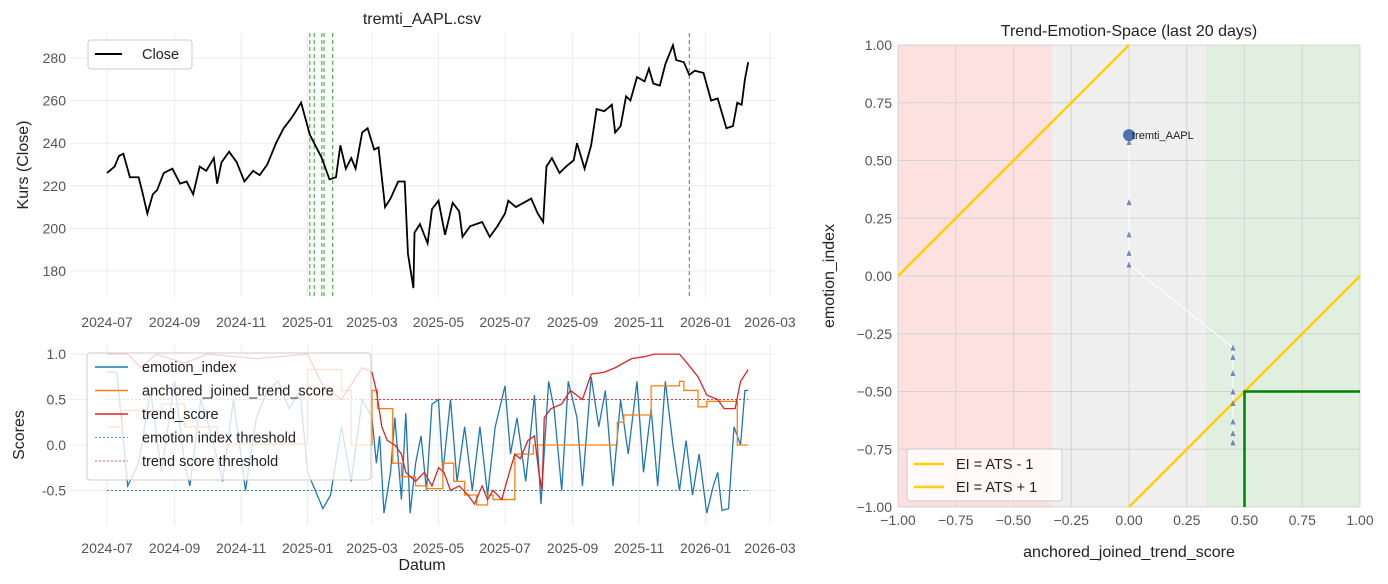 Image resolution: width=1388 pixels, height=584 pixels. I want to click on y-tick-label: 240, so click(55, 143).